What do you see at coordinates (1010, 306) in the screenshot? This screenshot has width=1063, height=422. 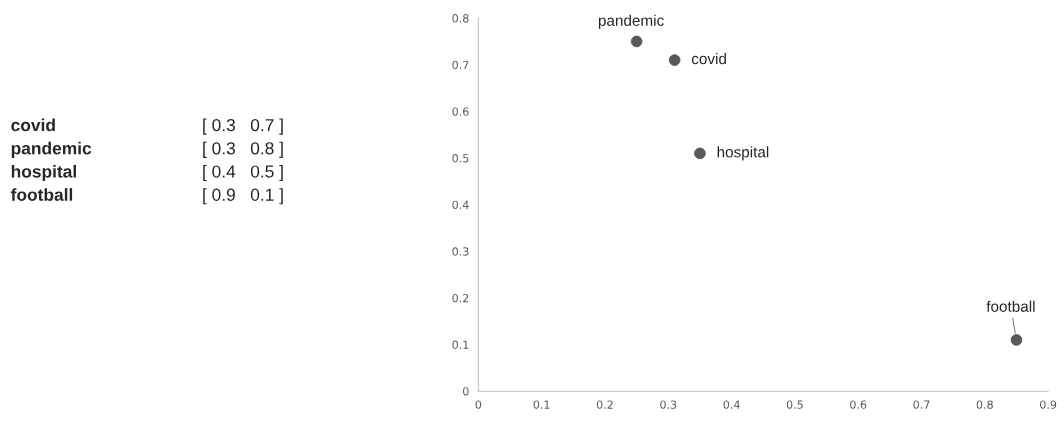 I see `annotation: football` at bounding box center [1010, 306].